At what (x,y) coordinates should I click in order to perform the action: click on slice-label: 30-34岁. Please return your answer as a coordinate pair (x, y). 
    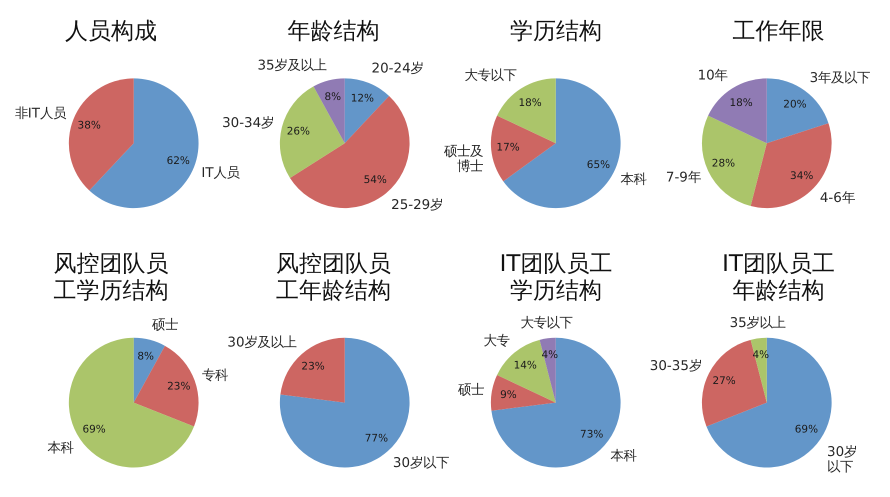
    Looking at the image, I should click on (248, 124).